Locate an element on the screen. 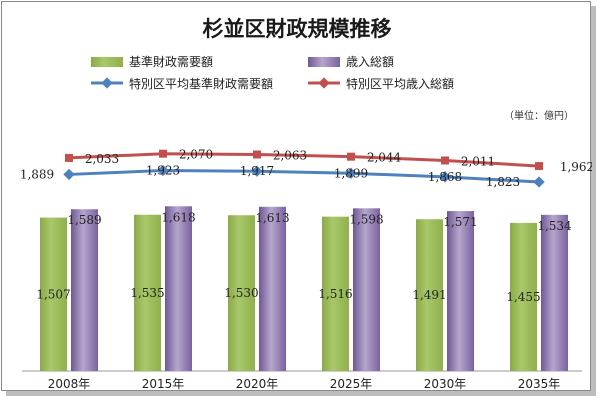 The height and width of the screenshot is (400, 600). category-label-3: 2025年 is located at coordinates (351, 384).